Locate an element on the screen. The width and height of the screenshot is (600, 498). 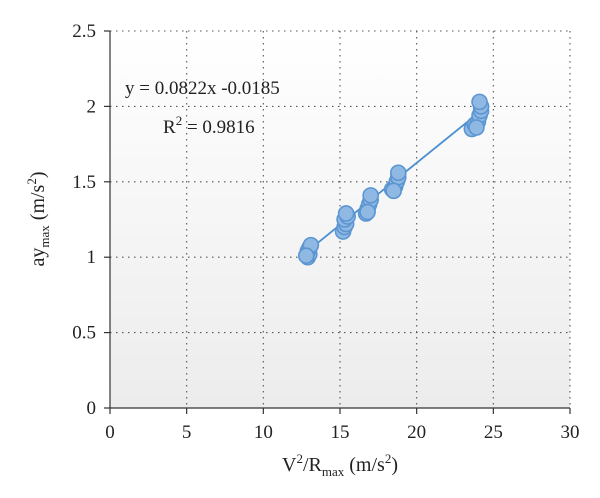
y-tick-label: 0.5 is located at coordinates (84, 333).